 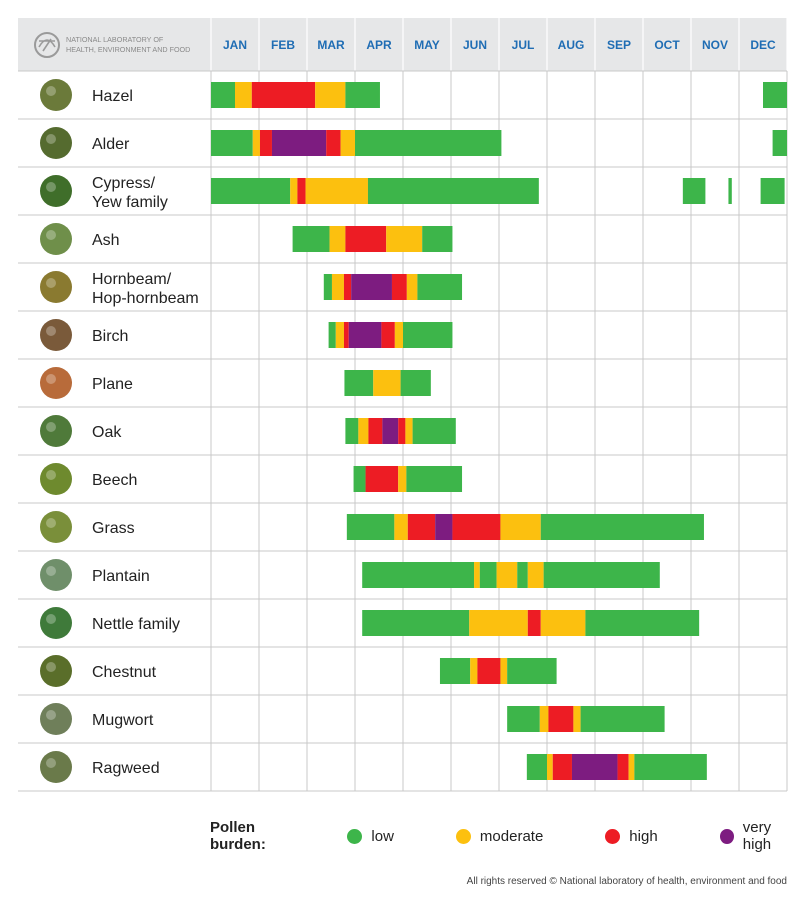 I want to click on oak-leaves-icon, so click(x=56, y=431).